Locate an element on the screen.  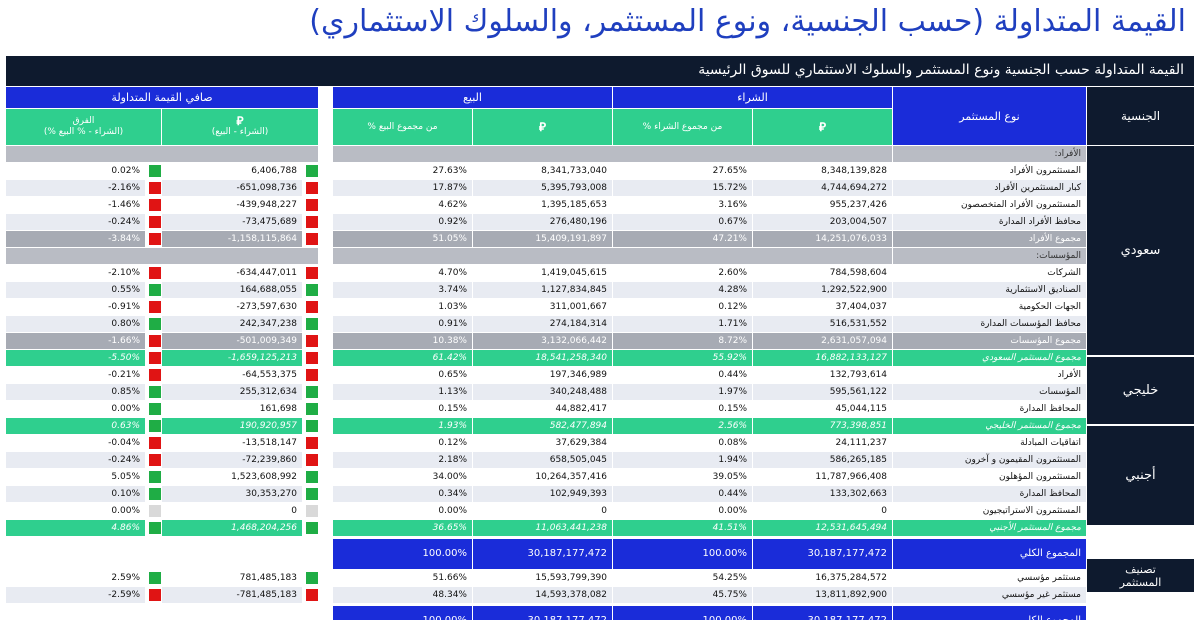
net-difference: -0.21% is located at coordinates (75, 375).